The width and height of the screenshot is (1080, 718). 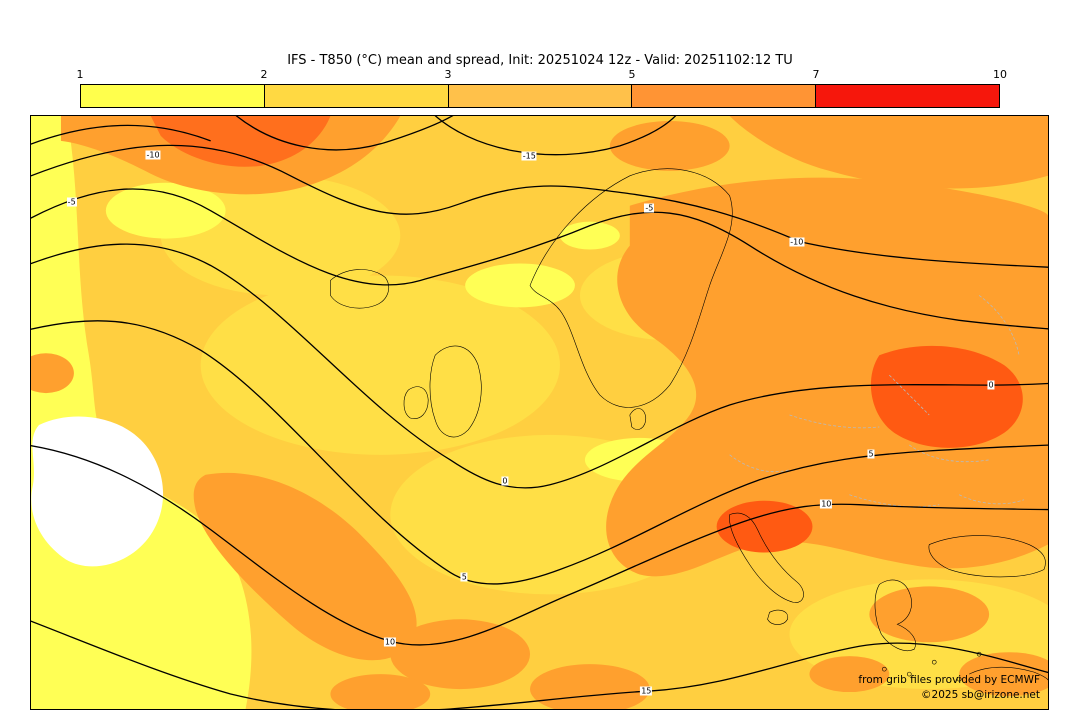 I want to click on colorbar-tick-label: 3, so click(x=448, y=74).